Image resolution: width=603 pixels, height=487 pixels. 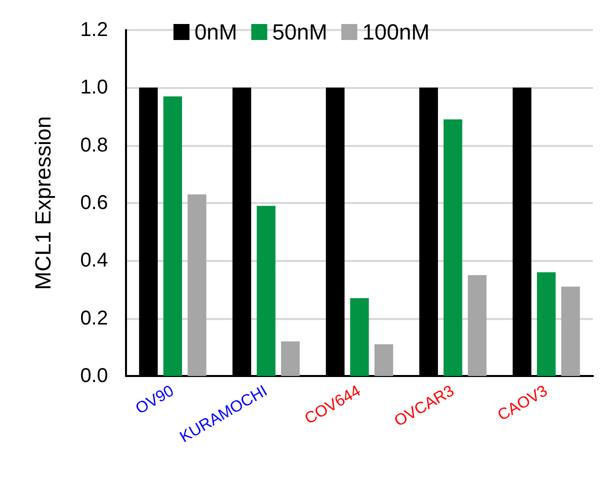 I want to click on legend-label: 100nM, so click(x=396, y=32).